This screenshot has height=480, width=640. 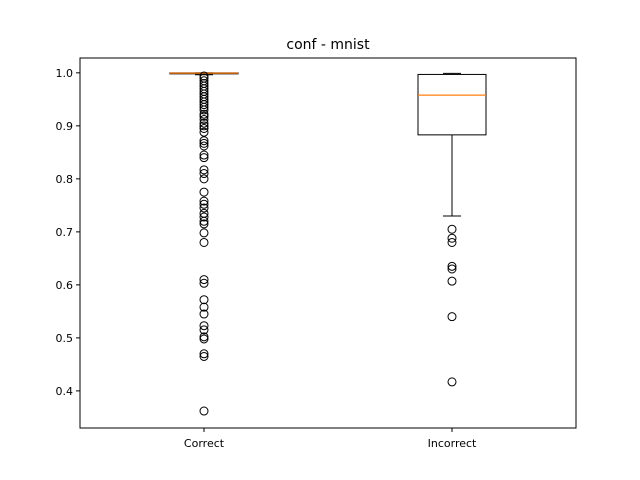 What do you see at coordinates (65, 391) in the screenshot?
I see `y-tick-label: 0.4` at bounding box center [65, 391].